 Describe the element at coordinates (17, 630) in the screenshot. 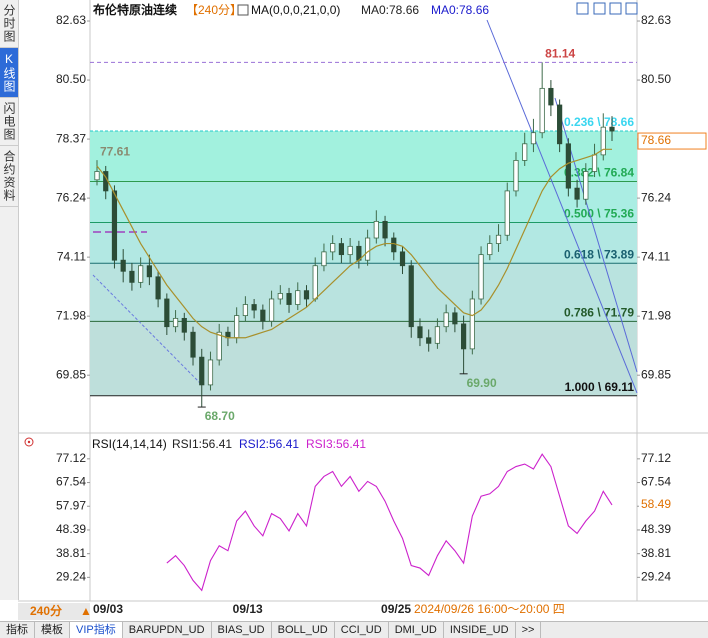

I see `indicator-tab: 指标` at that location.